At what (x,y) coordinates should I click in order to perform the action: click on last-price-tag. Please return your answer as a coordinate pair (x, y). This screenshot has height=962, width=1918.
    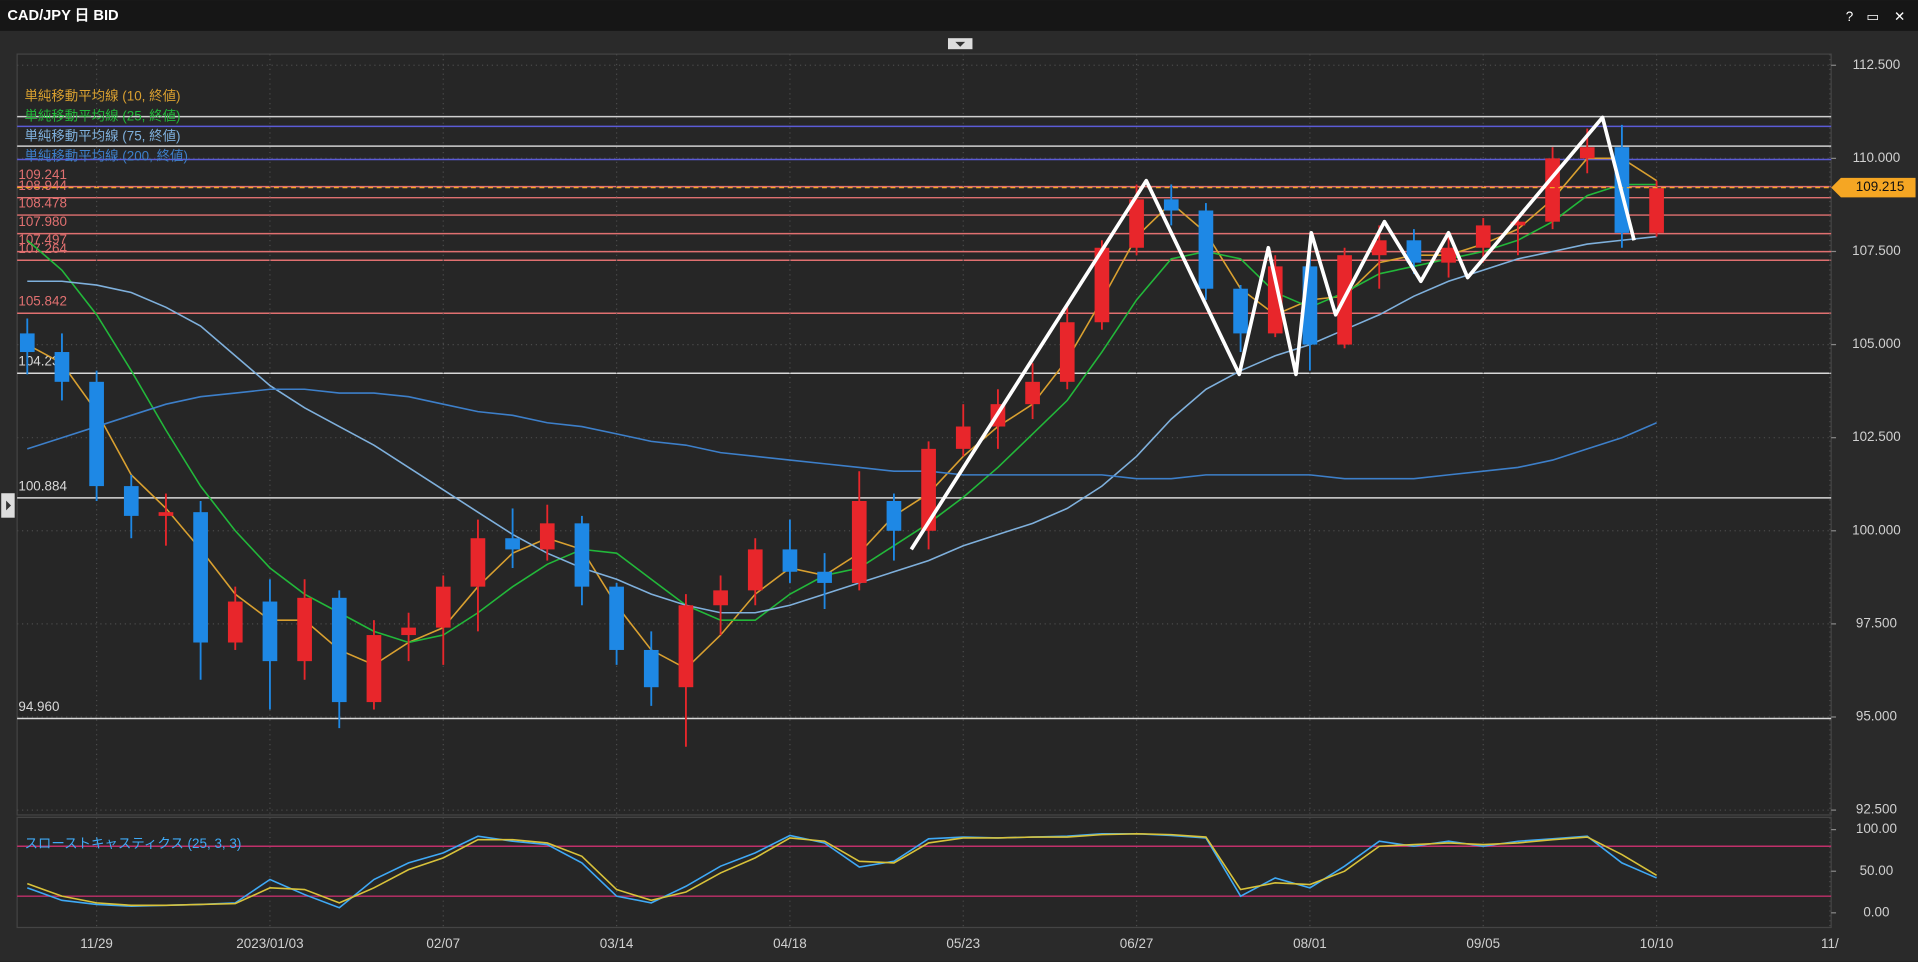
    Looking at the image, I should click on (1873, 187).